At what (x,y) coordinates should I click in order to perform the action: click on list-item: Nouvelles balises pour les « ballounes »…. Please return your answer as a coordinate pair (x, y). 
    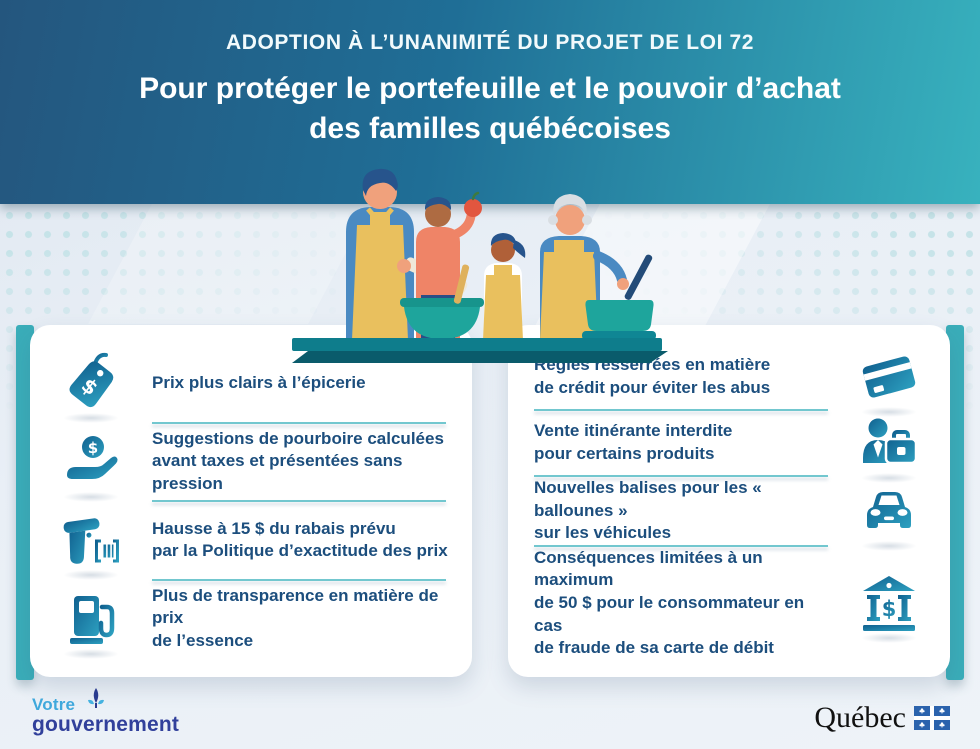
    Looking at the image, I should click on (729, 514).